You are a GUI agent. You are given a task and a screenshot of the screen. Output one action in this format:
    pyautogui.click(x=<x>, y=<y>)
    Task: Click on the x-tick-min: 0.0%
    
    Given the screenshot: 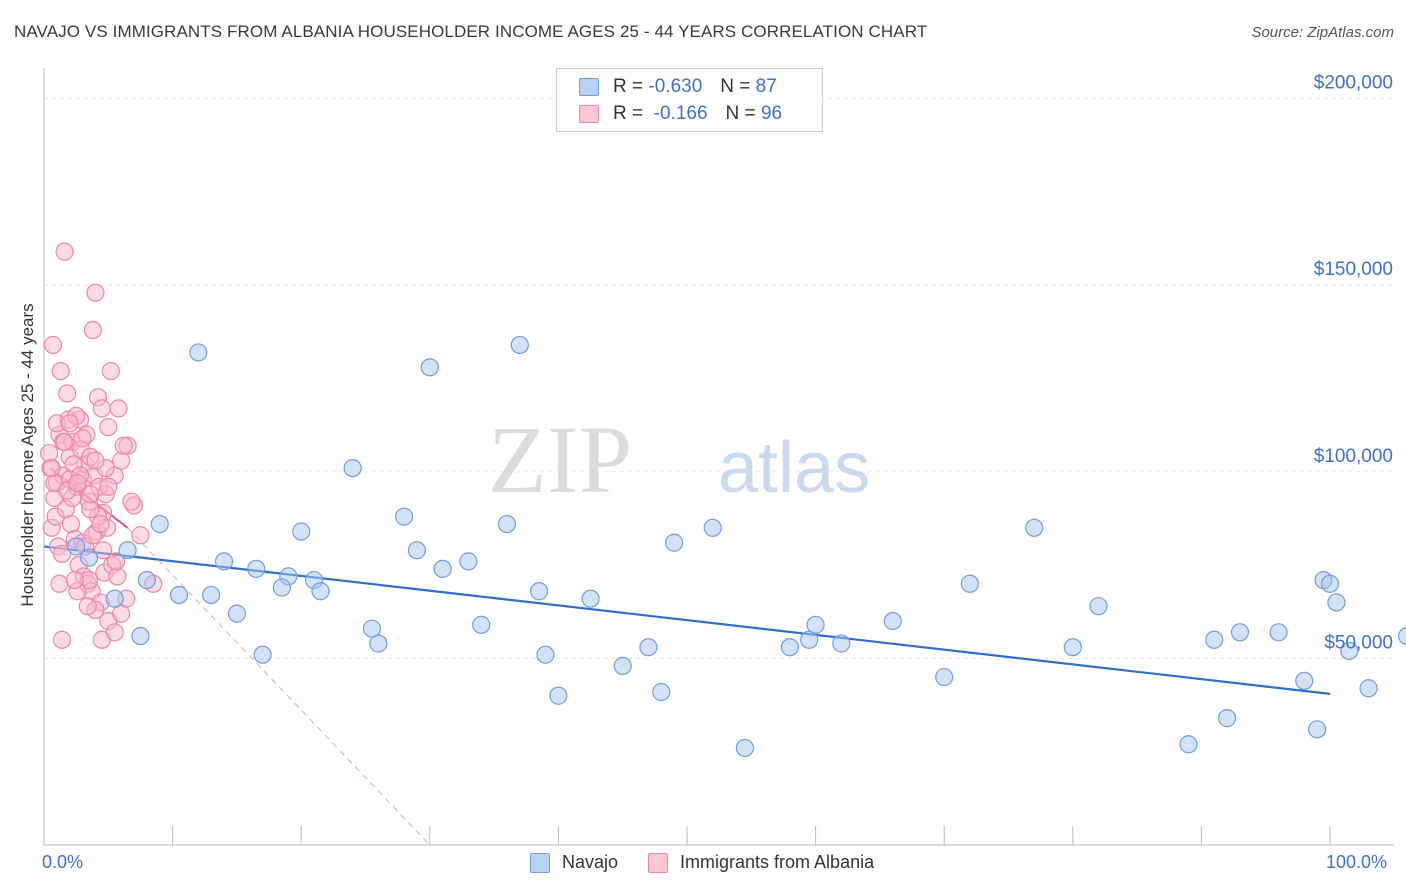 What is the action you would take?
    pyautogui.click(x=63, y=862)
    